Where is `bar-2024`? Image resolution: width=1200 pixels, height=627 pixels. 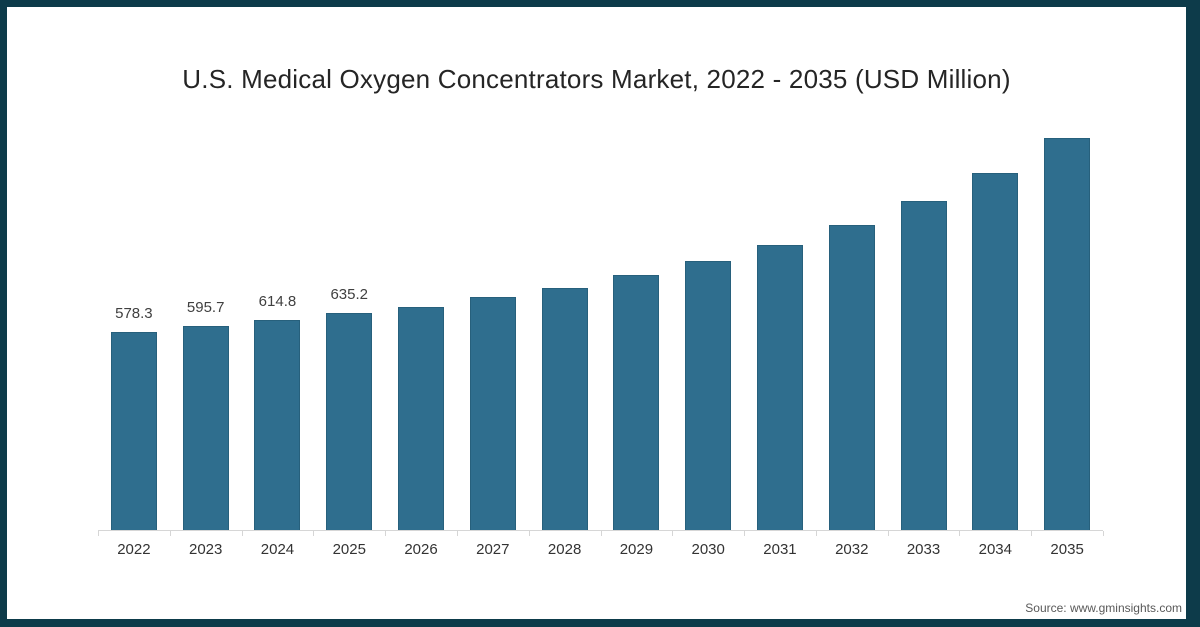 bar-2024 is located at coordinates (277, 425).